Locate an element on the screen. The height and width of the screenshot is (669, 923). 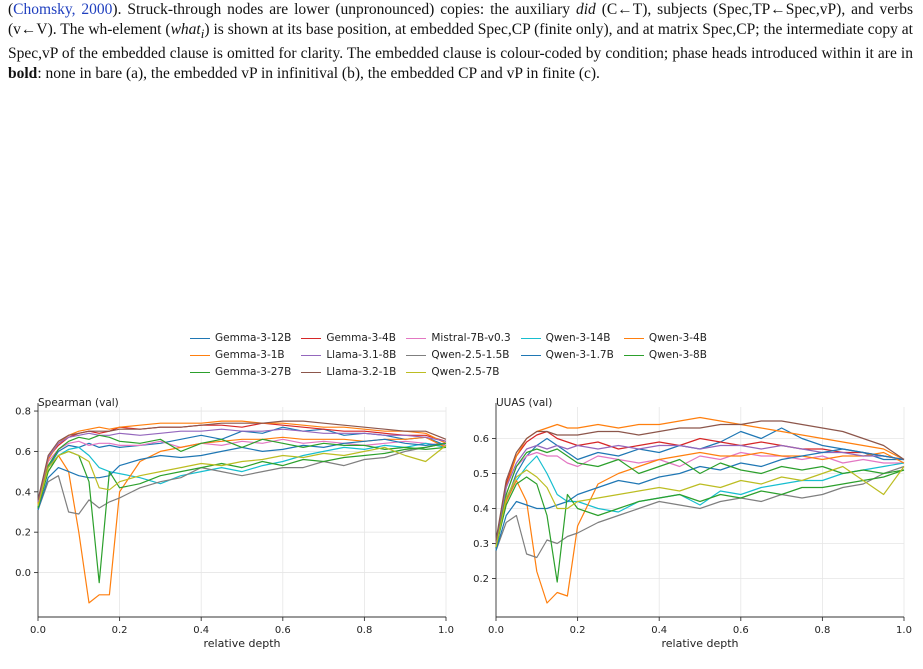
legend-label: Qwen-2.5-7B is located at coordinates (465, 372).